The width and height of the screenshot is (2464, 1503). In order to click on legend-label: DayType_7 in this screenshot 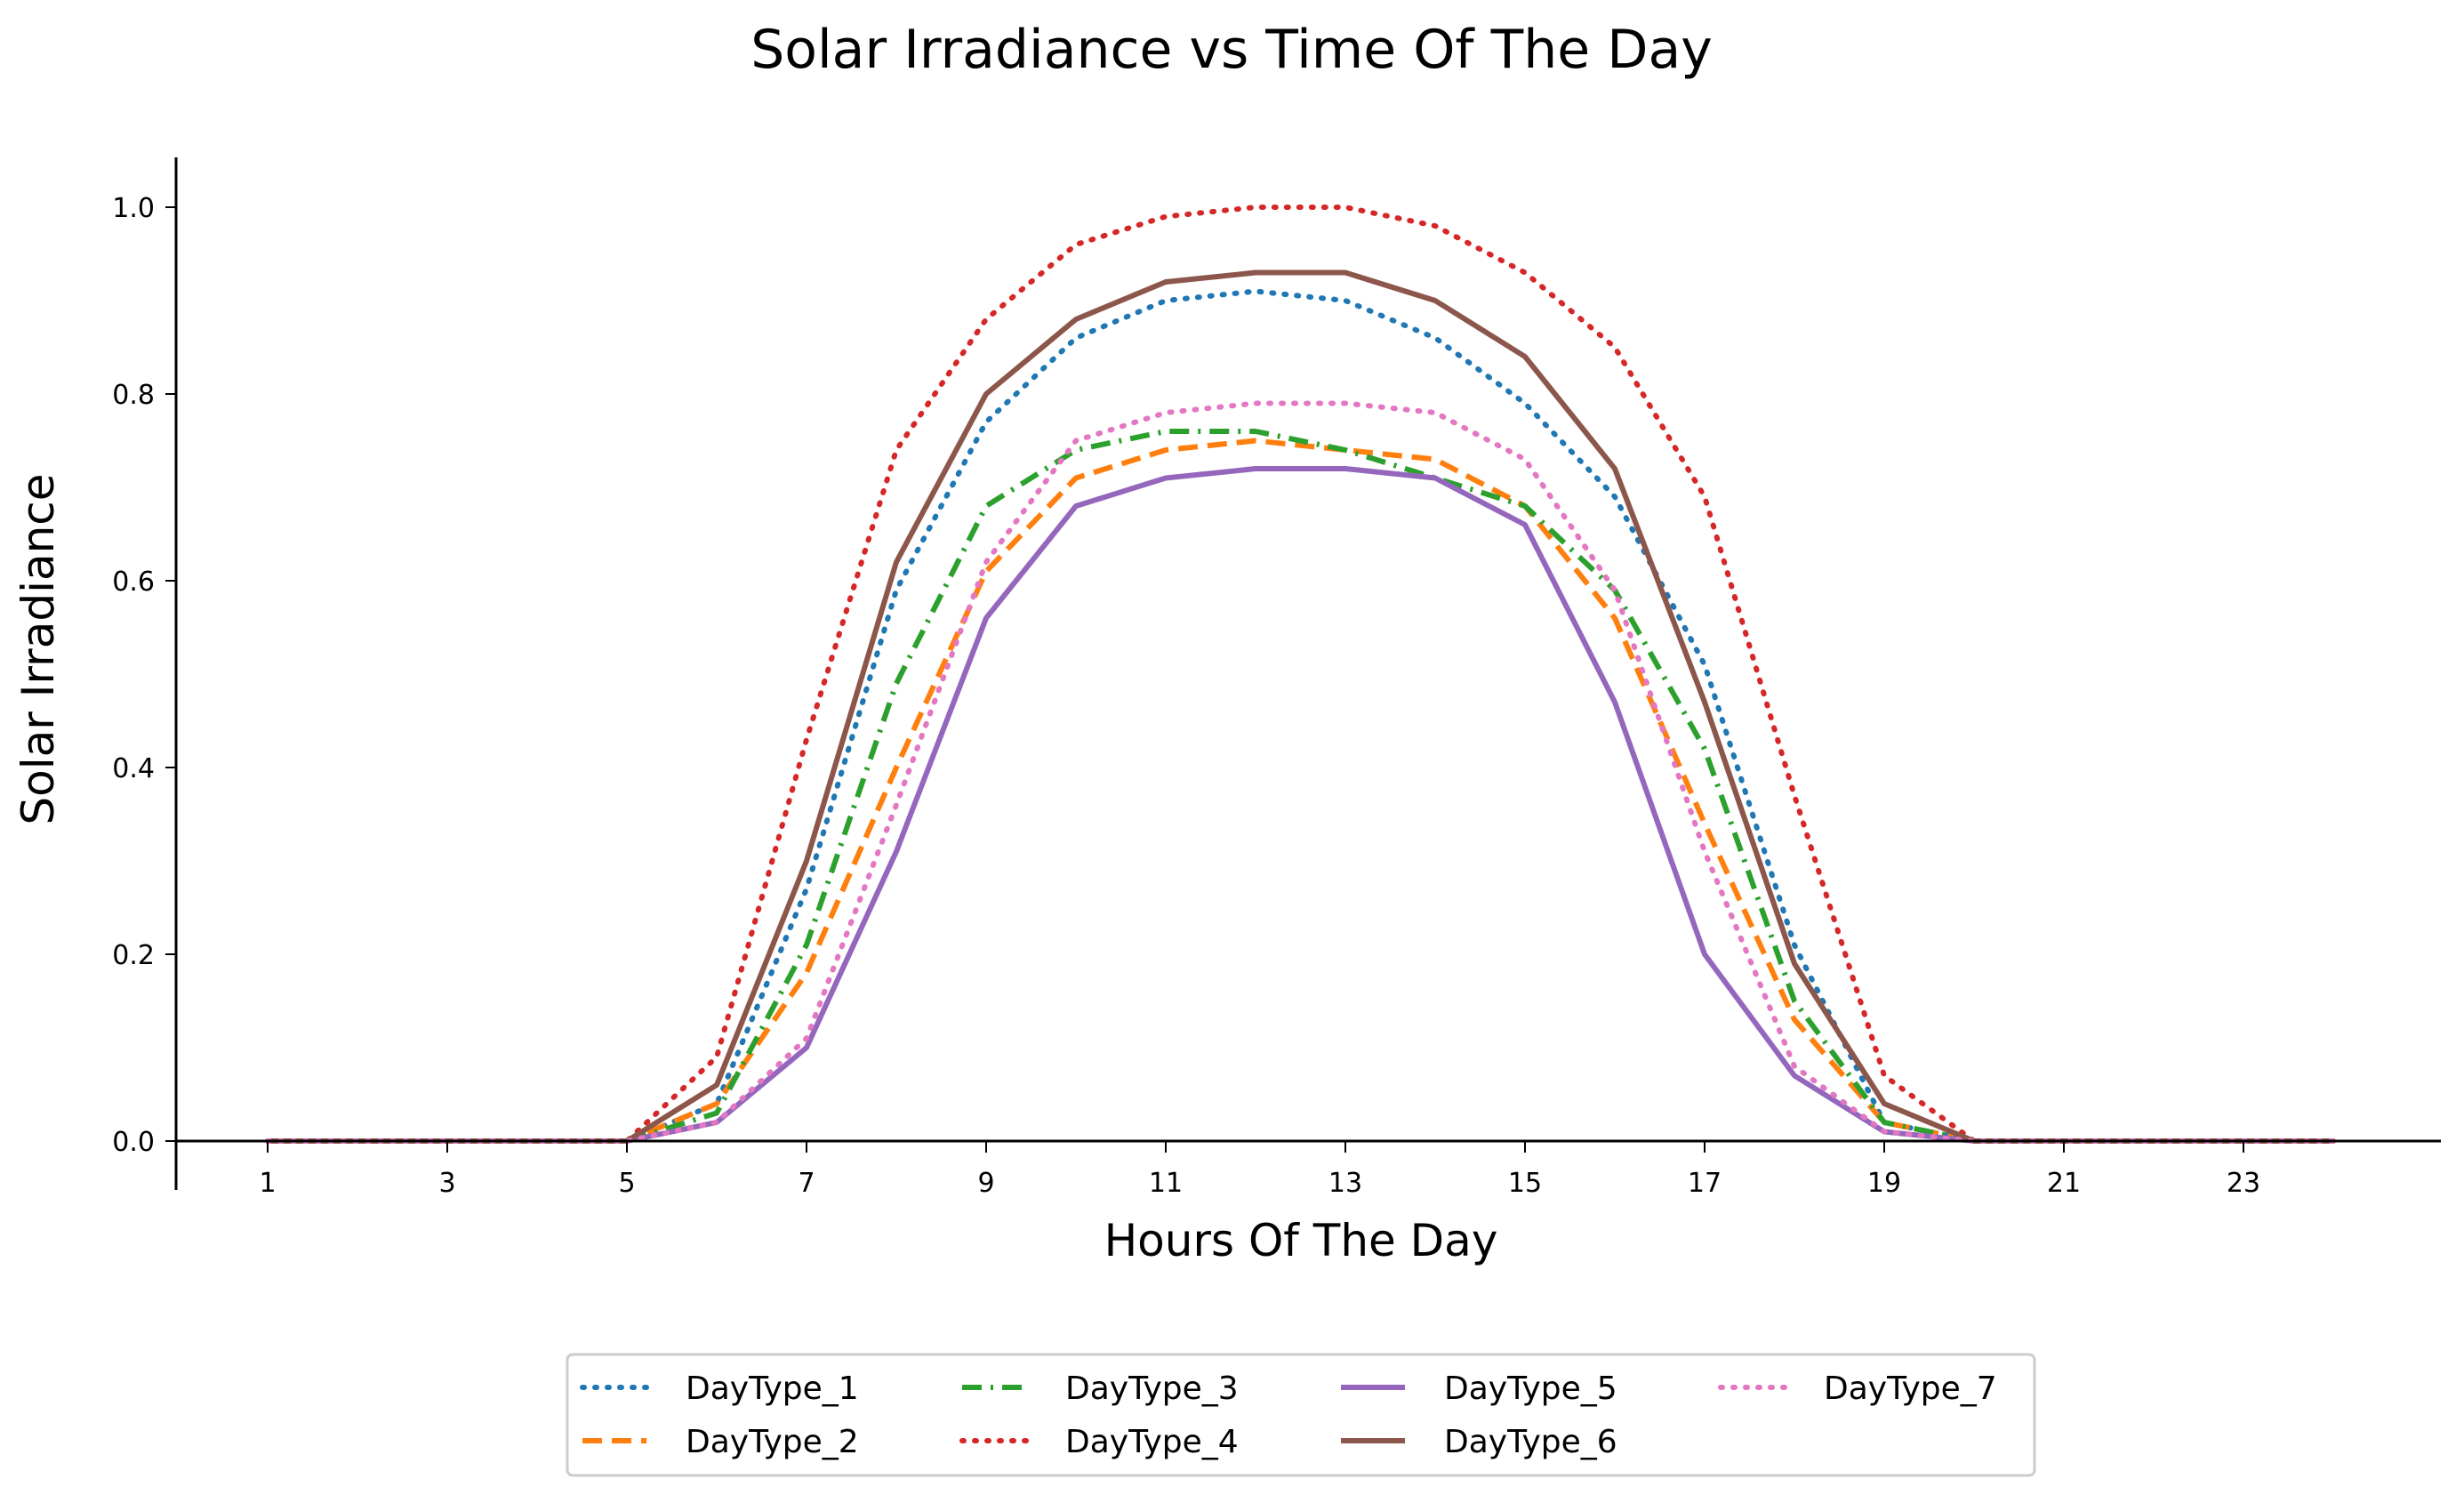, I will do `click(1910, 1388)`.